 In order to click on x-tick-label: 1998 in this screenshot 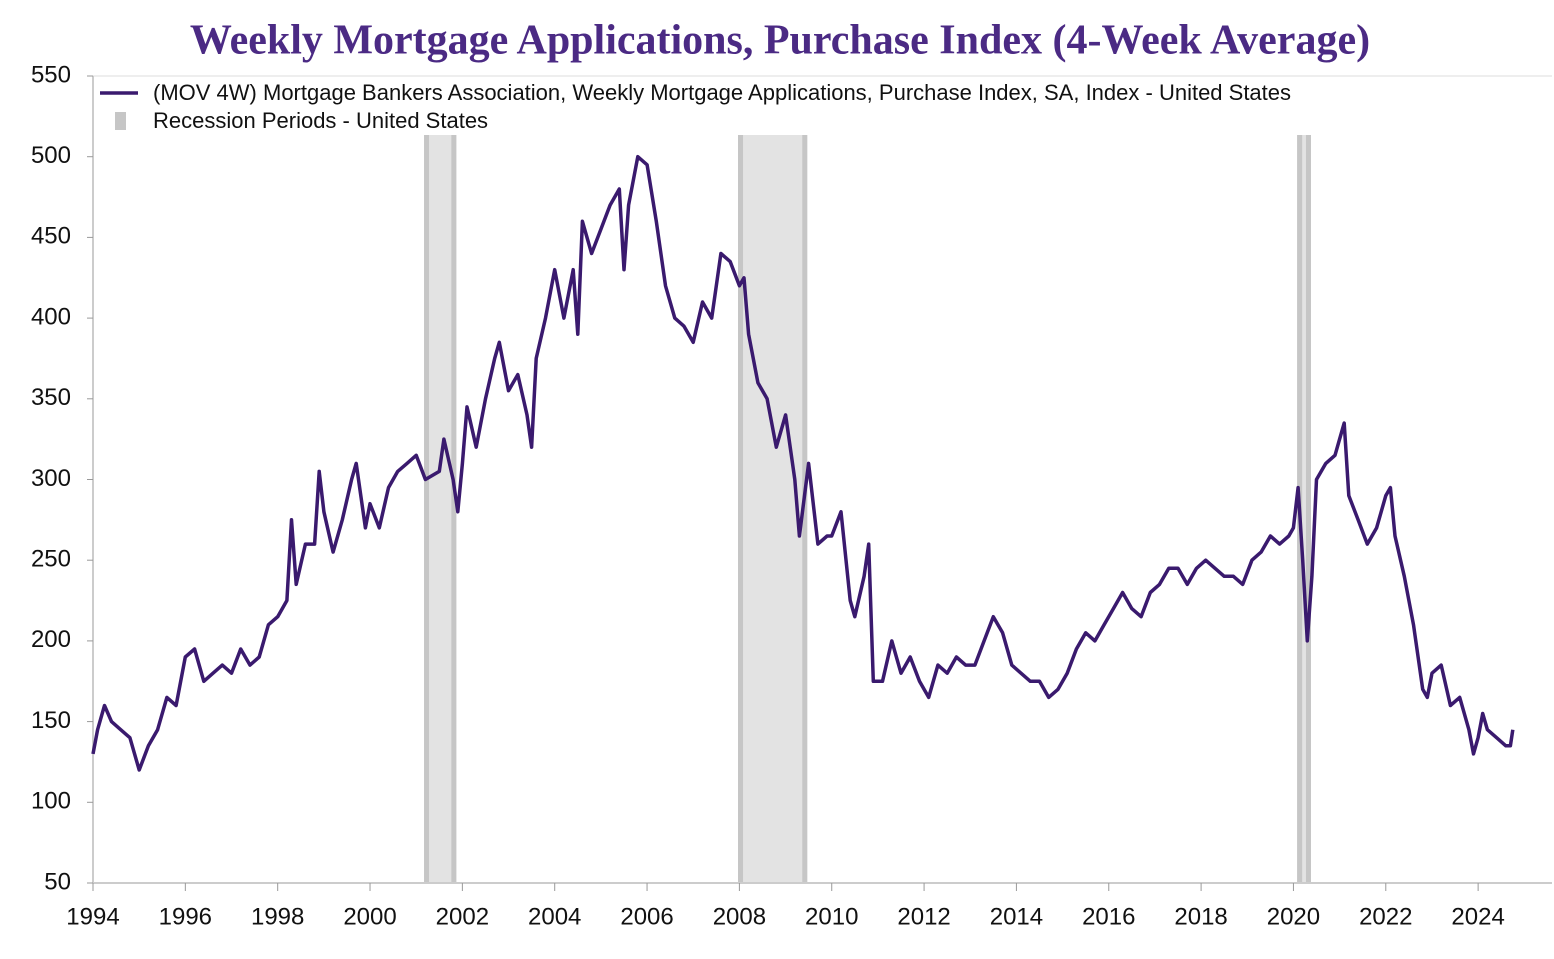, I will do `click(277, 916)`.